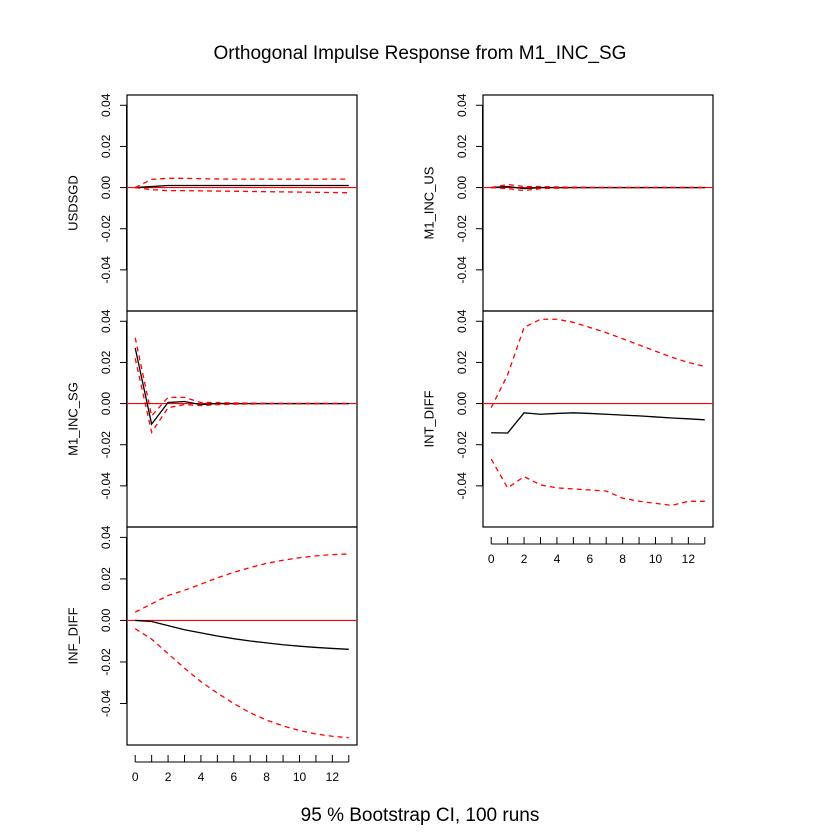 This screenshot has width=840, height=840. Describe the element at coordinates (72, 635) in the screenshot. I see `y-axis-label: INF_DIFF` at that location.